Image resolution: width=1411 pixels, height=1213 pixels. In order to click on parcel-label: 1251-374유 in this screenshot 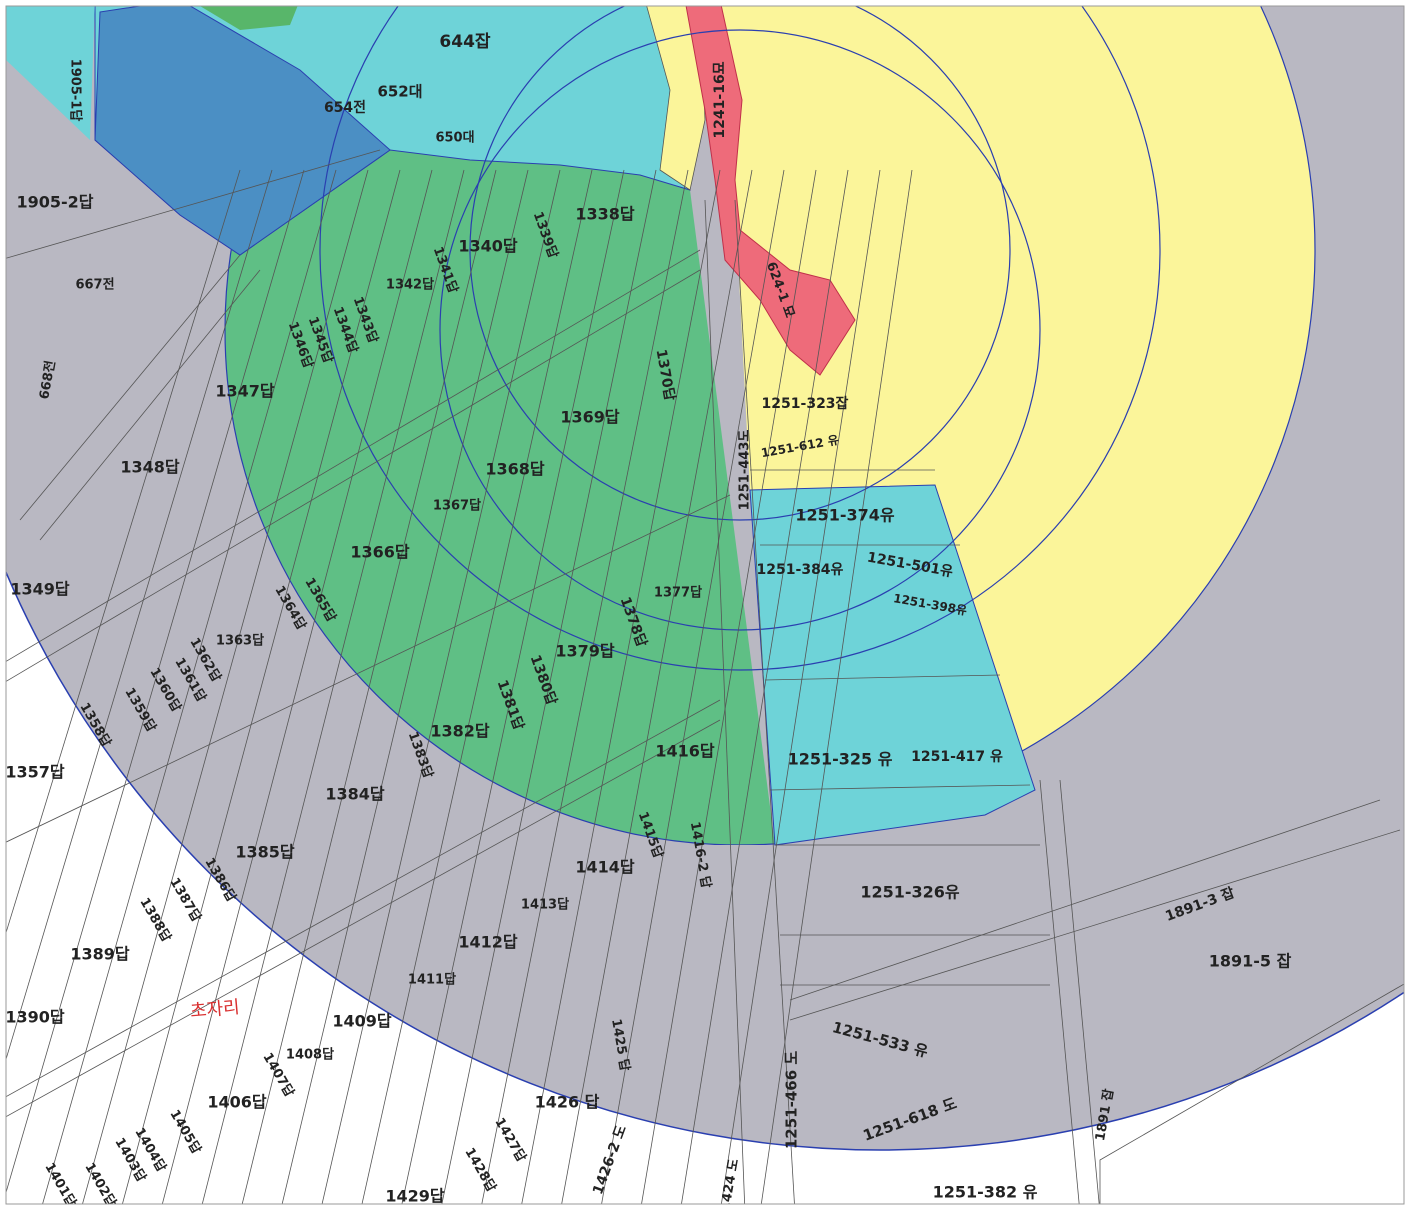, I will do `click(845, 515)`.